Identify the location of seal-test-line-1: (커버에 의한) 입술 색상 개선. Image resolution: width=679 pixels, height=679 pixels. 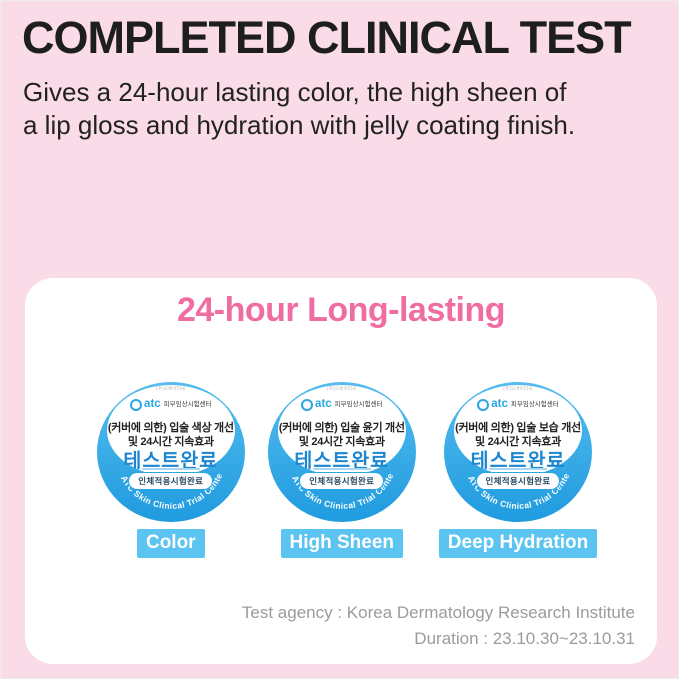
(170, 428).